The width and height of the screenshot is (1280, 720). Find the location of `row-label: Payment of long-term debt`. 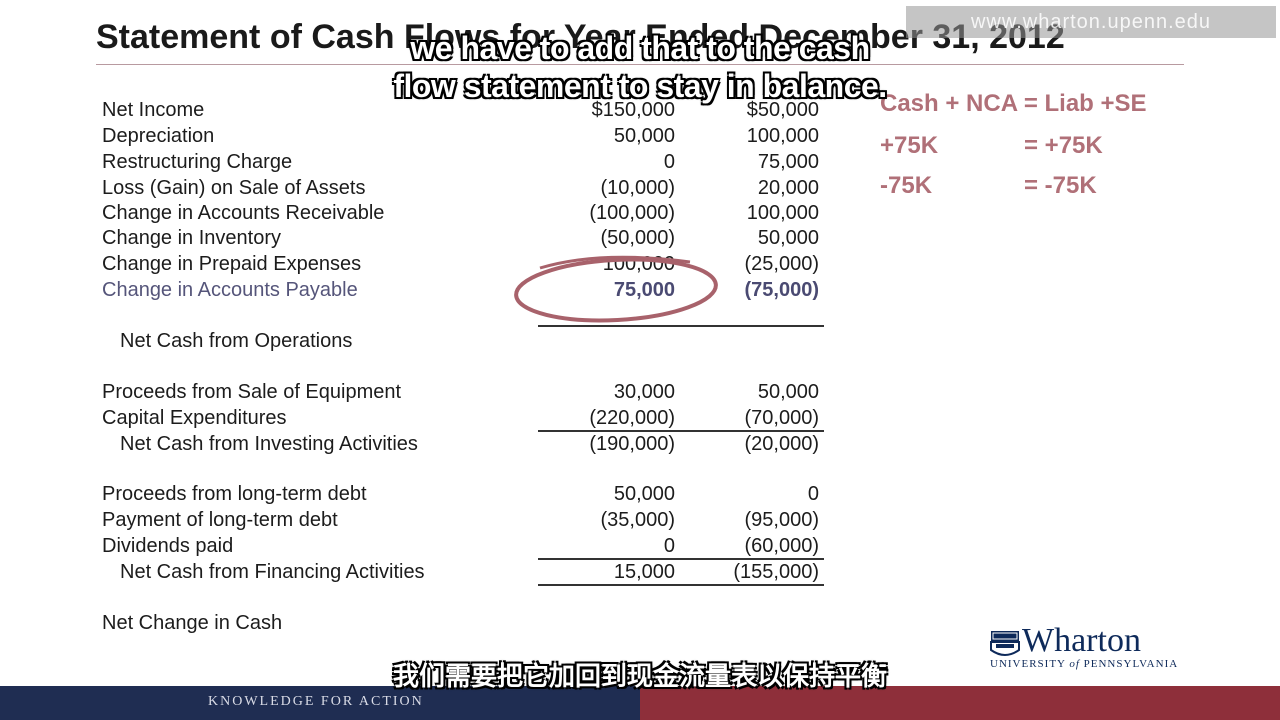

row-label: Payment of long-term debt is located at coordinates (220, 520).